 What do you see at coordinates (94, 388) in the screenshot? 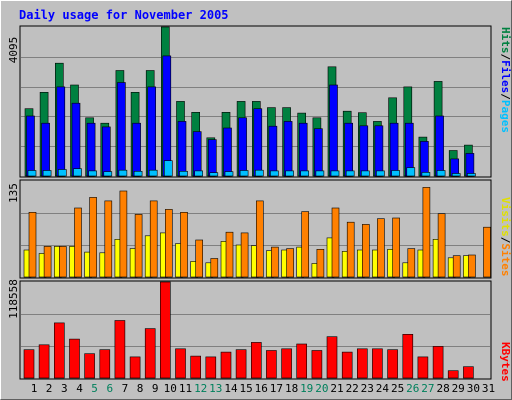
I see `x-tick-label: 5` at bounding box center [94, 388].